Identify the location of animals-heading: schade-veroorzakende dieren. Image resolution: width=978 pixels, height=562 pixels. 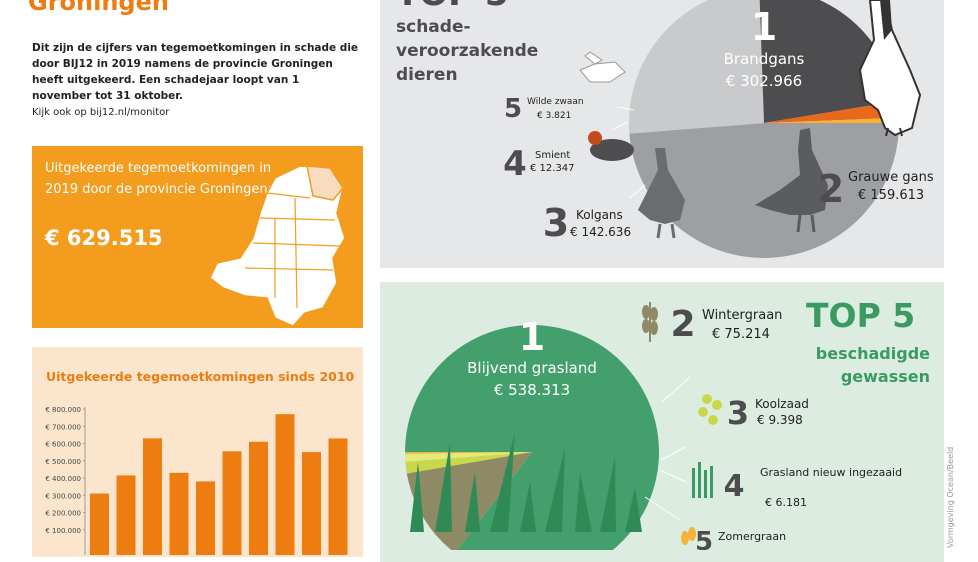
(467, 51).